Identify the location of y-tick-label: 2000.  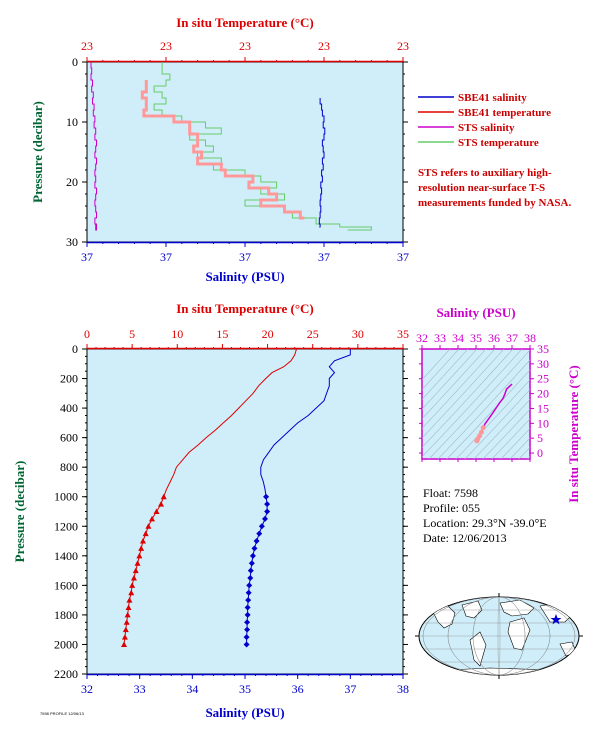
(66, 644).